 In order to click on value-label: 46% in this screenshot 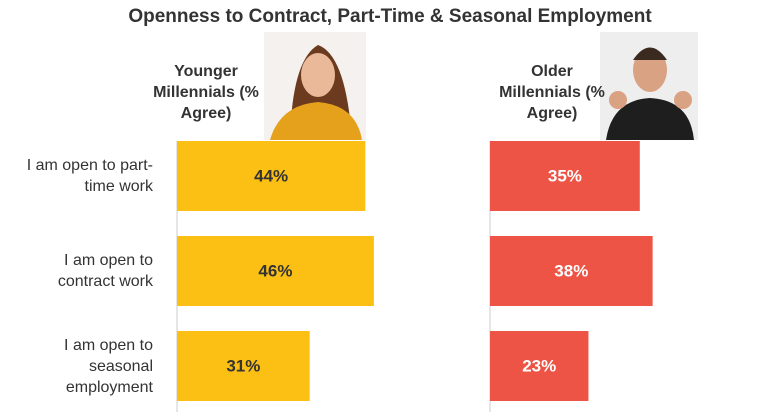, I will do `click(275, 270)`.